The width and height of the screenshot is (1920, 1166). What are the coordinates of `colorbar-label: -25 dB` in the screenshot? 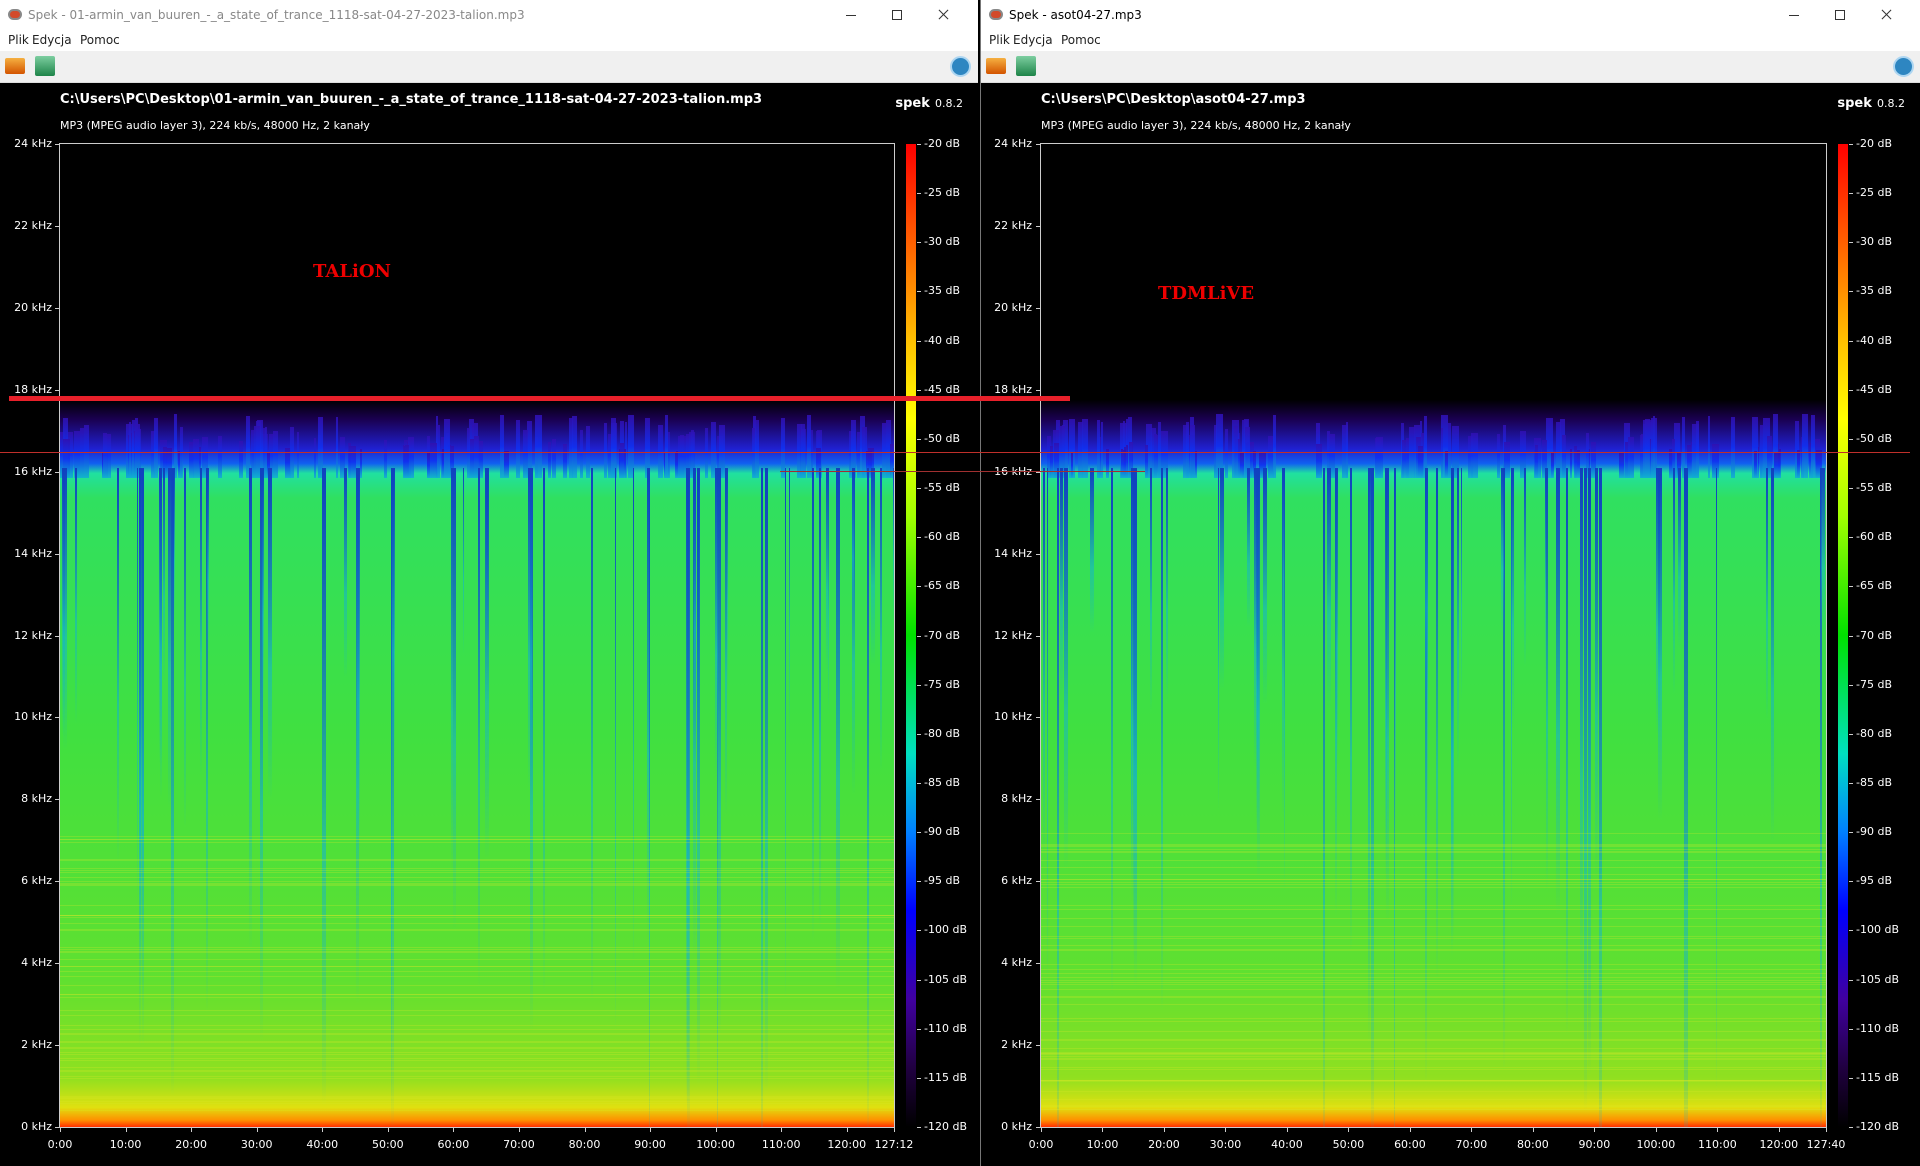 It's located at (1874, 192).